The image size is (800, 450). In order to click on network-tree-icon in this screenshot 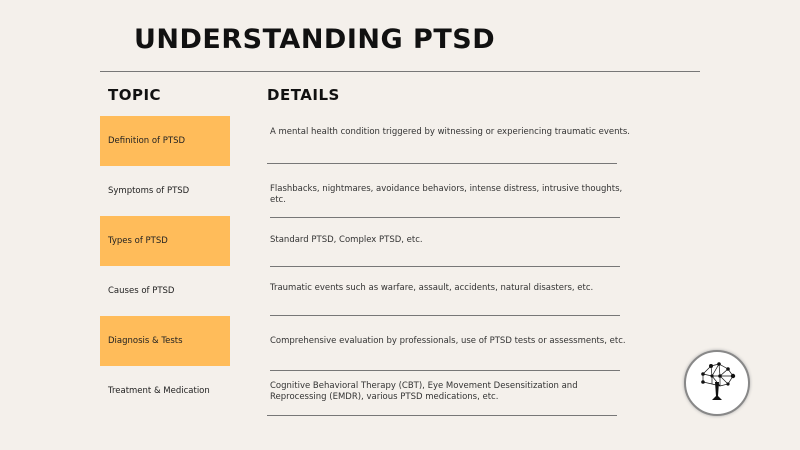, I will do `click(718, 381)`.